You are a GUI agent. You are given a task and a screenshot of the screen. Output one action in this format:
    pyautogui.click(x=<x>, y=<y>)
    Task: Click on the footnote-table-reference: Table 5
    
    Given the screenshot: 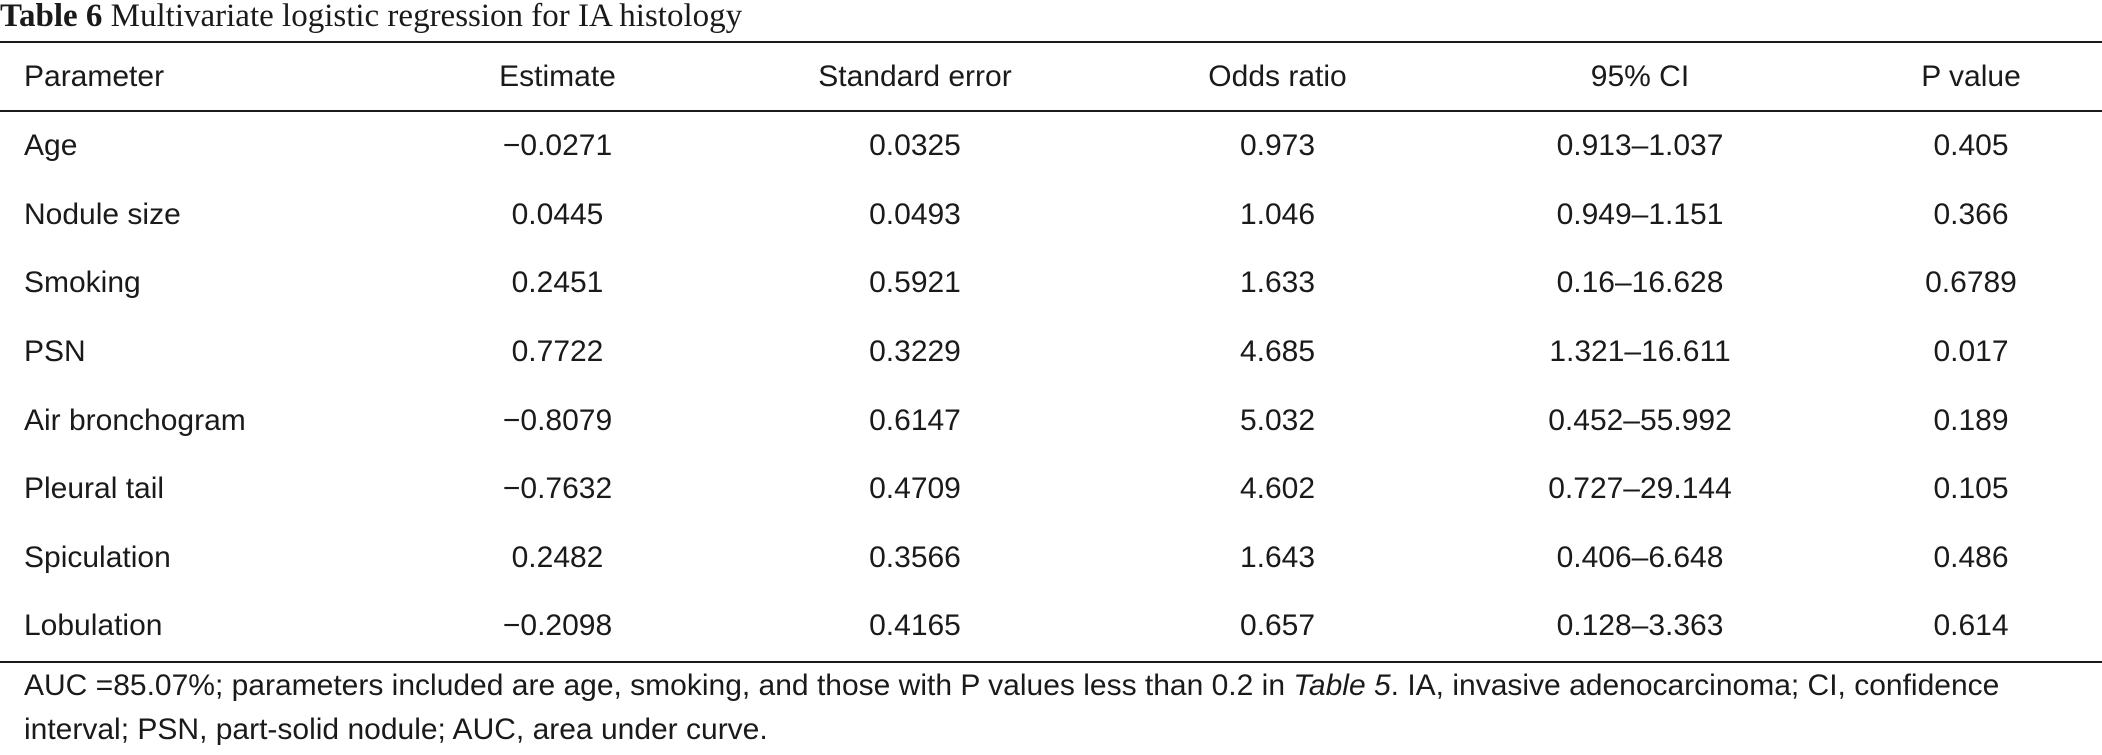 What is the action you would take?
    pyautogui.click(x=1342, y=685)
    